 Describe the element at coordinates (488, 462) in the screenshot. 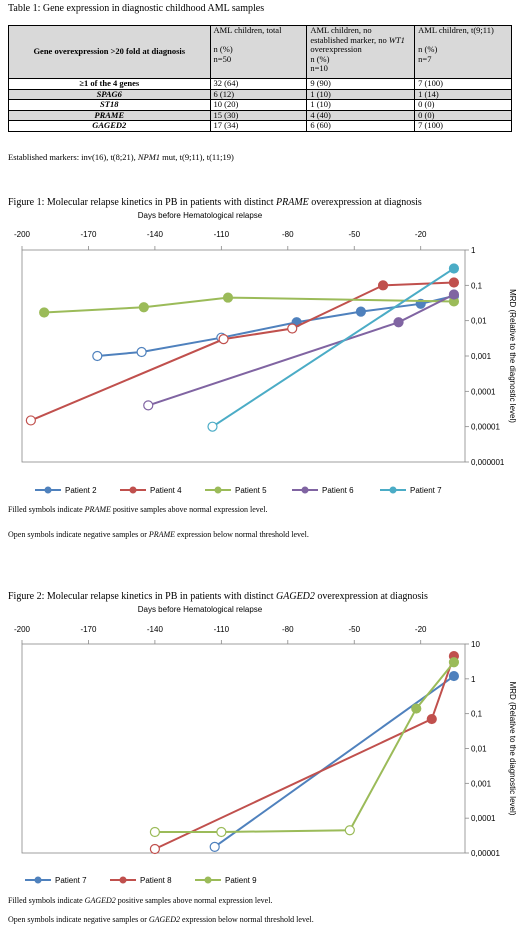

I see `y-tick-label: 0,000001` at that location.